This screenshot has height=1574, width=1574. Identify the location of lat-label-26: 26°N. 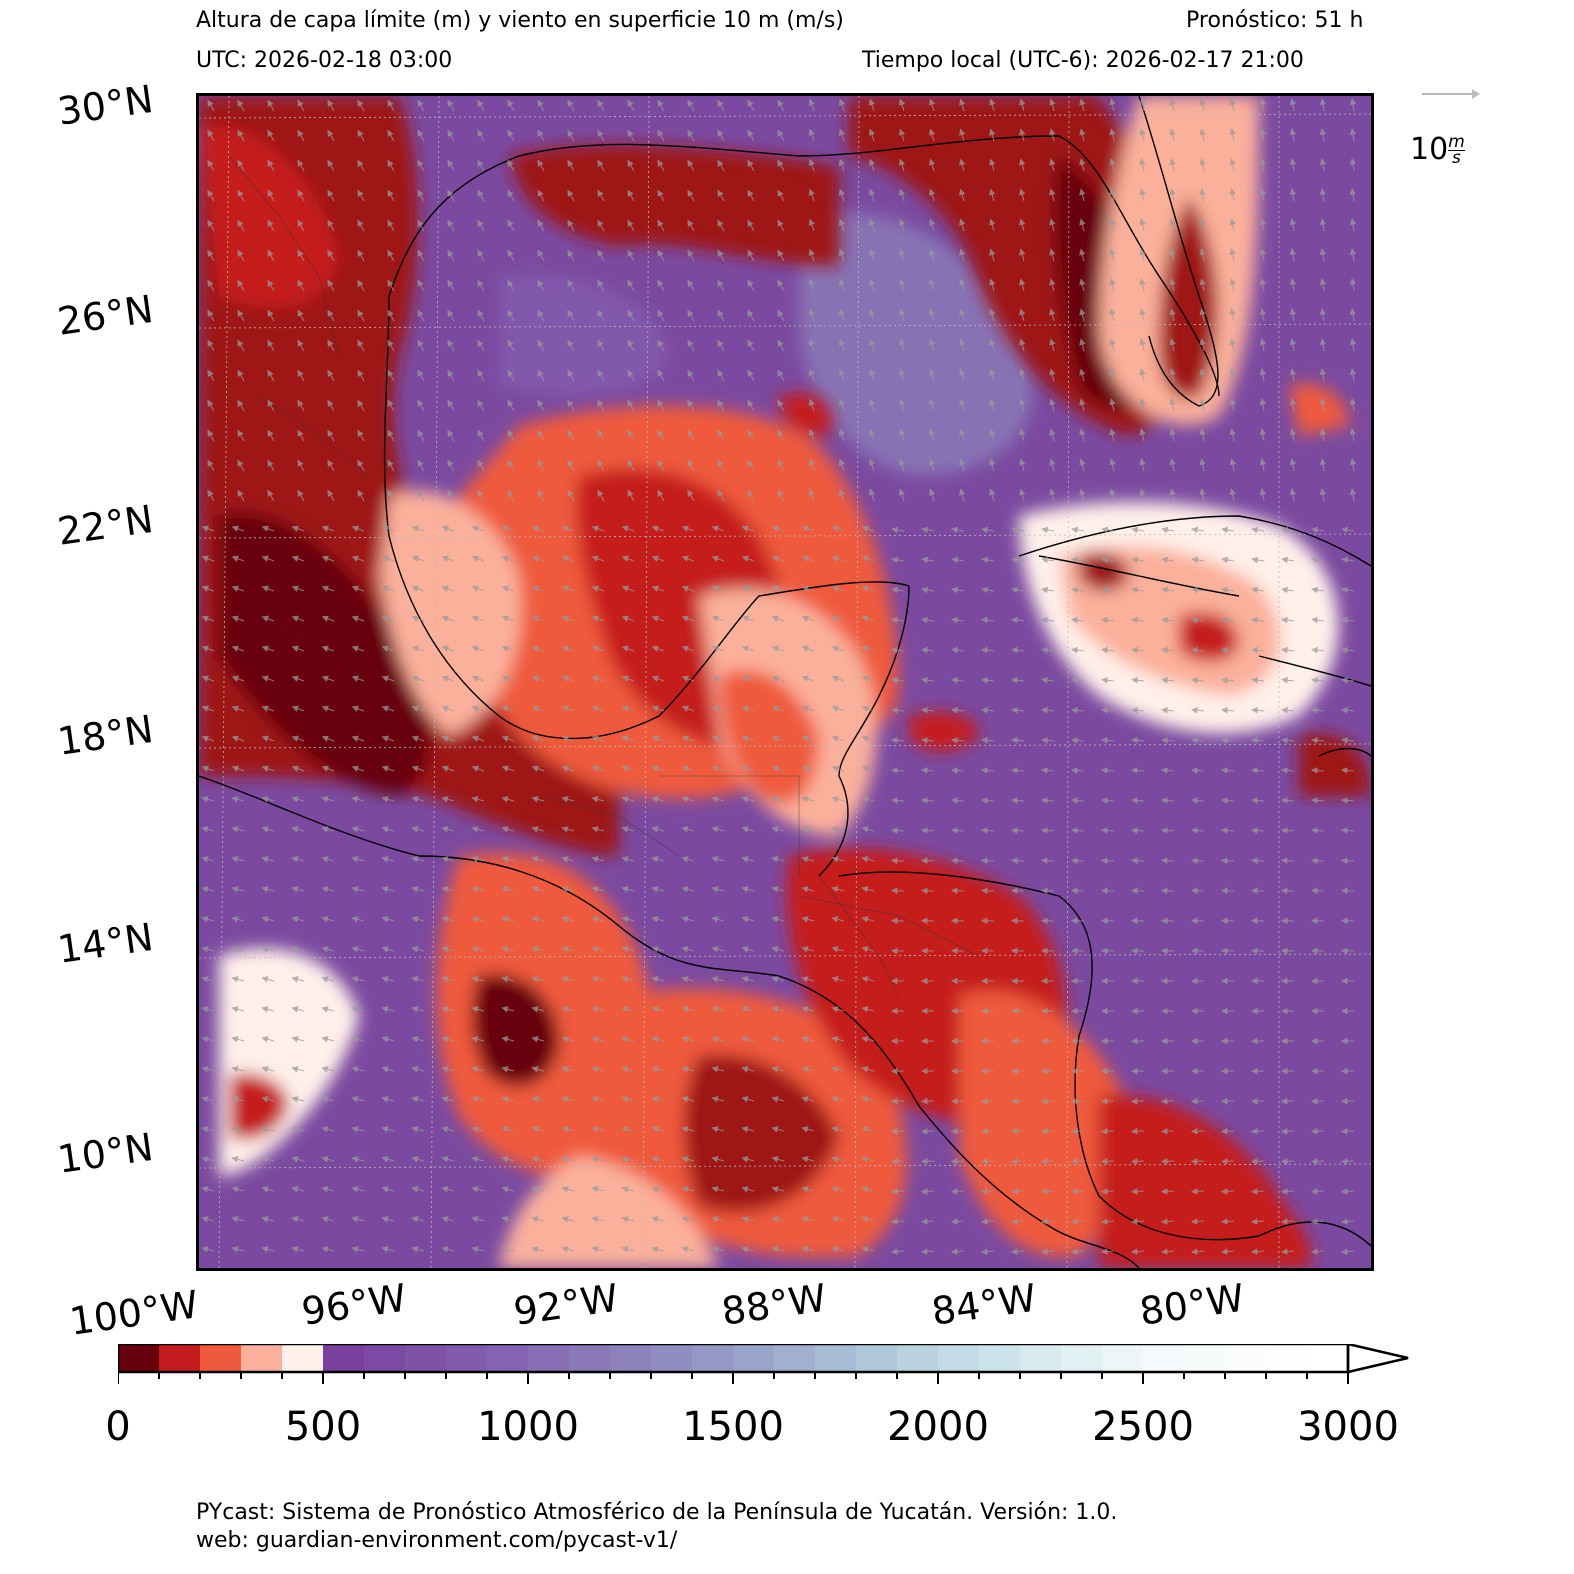
(105, 315).